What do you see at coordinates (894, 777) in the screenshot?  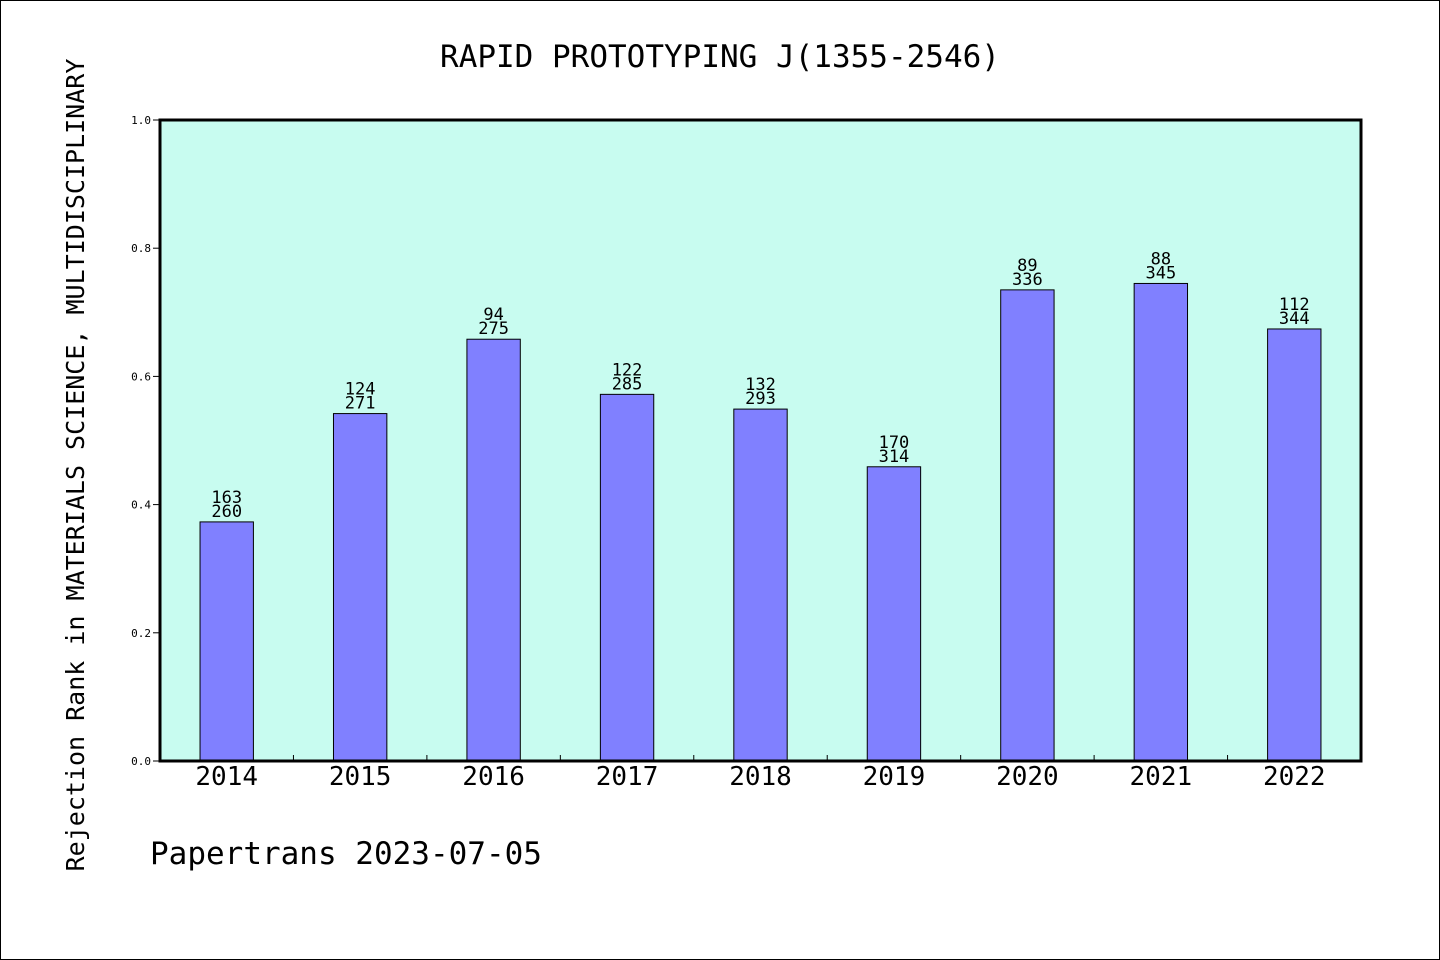 I see `x-tick-label-2019: 2019` at bounding box center [894, 777].